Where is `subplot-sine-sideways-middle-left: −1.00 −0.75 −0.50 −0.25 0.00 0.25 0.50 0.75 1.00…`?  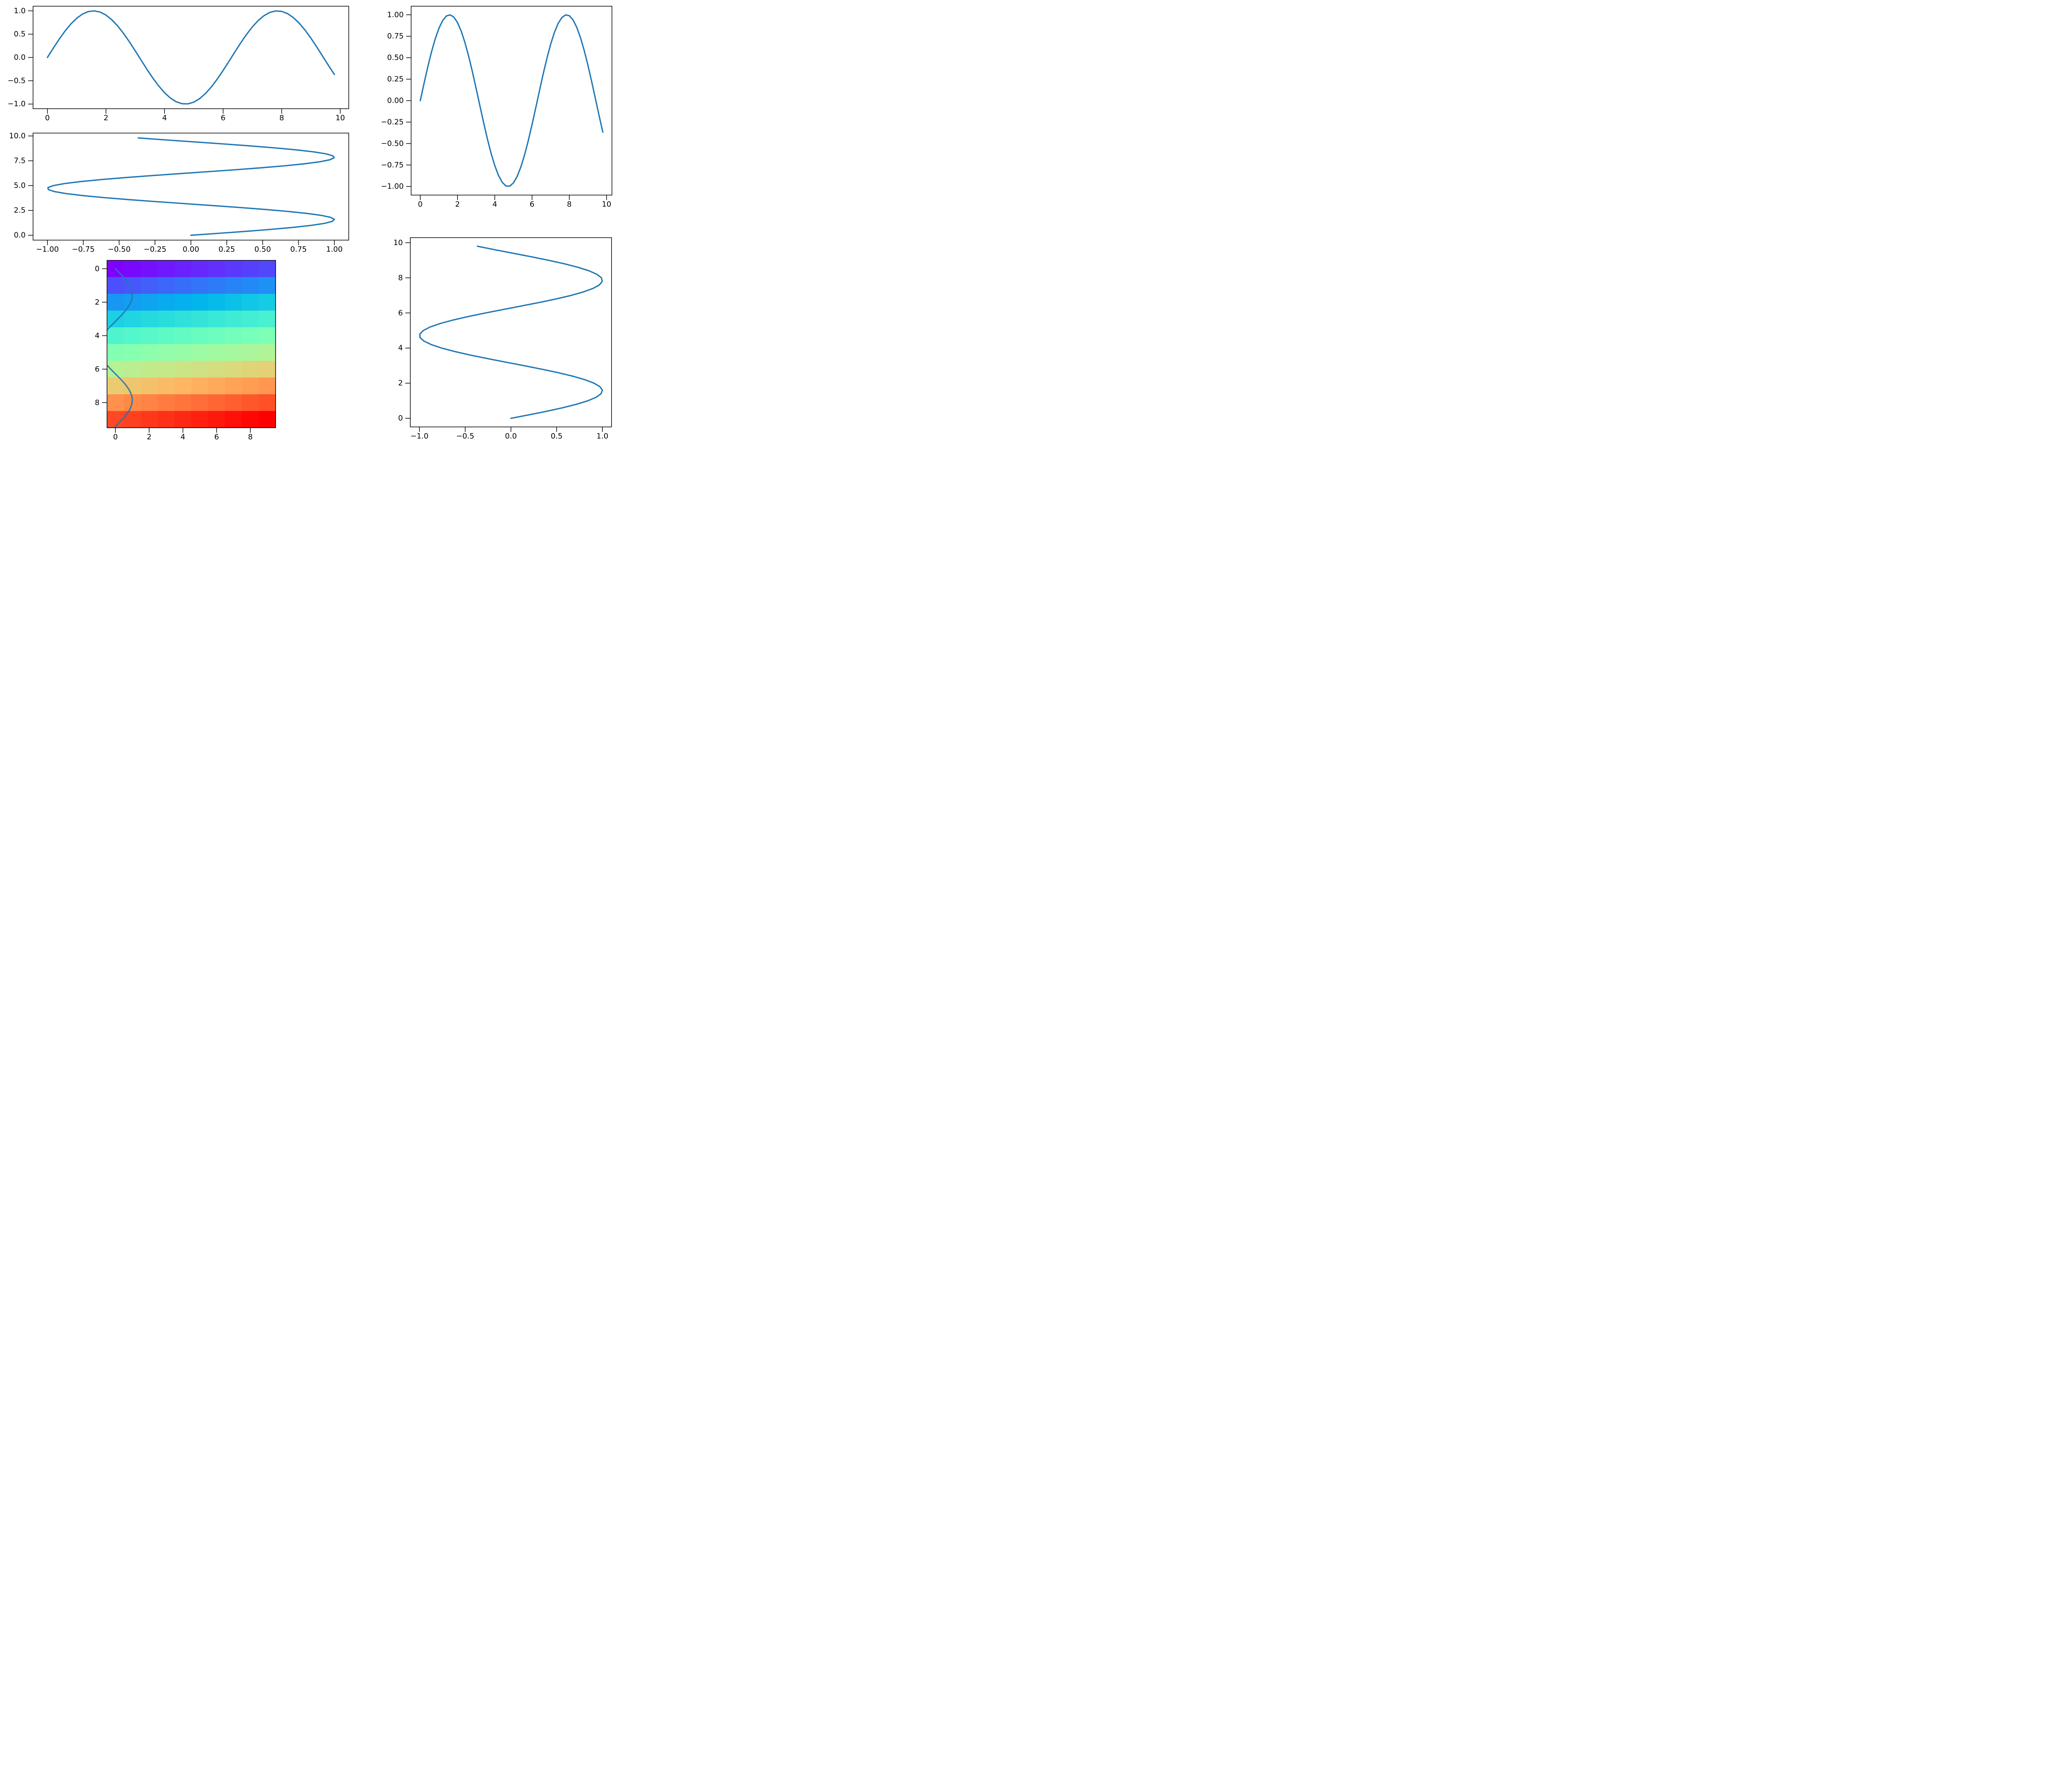
subplot-sine-sideways-middle-left: −1.00 −0.75 −0.50 −0.25 0.00 0.25 0.50 0.75 1.00… is located at coordinates (179, 192).